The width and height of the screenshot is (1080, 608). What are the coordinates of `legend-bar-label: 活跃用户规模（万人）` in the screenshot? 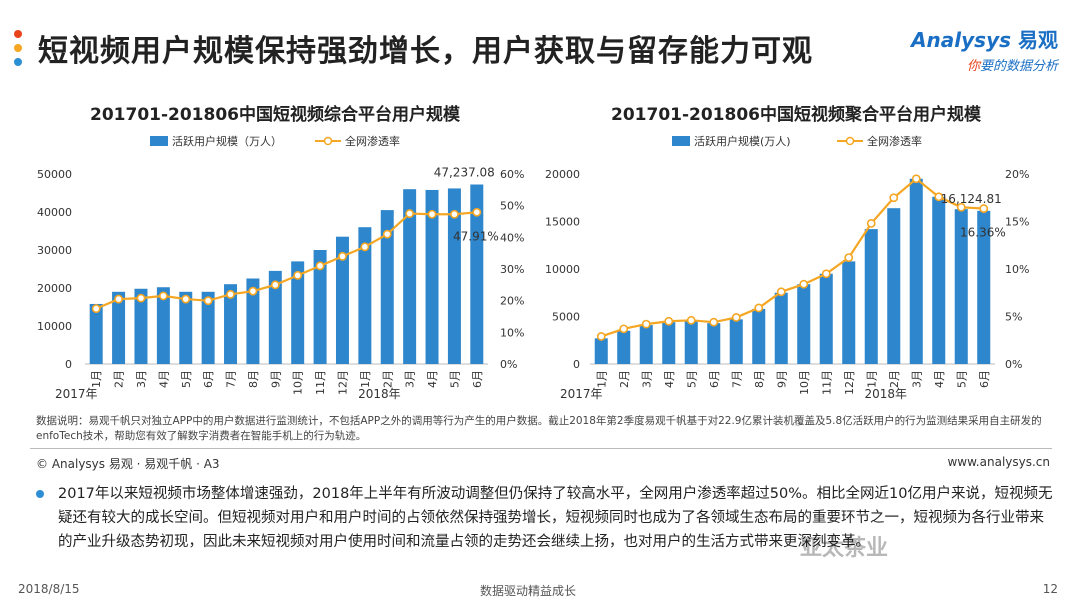 It's located at (227, 141).